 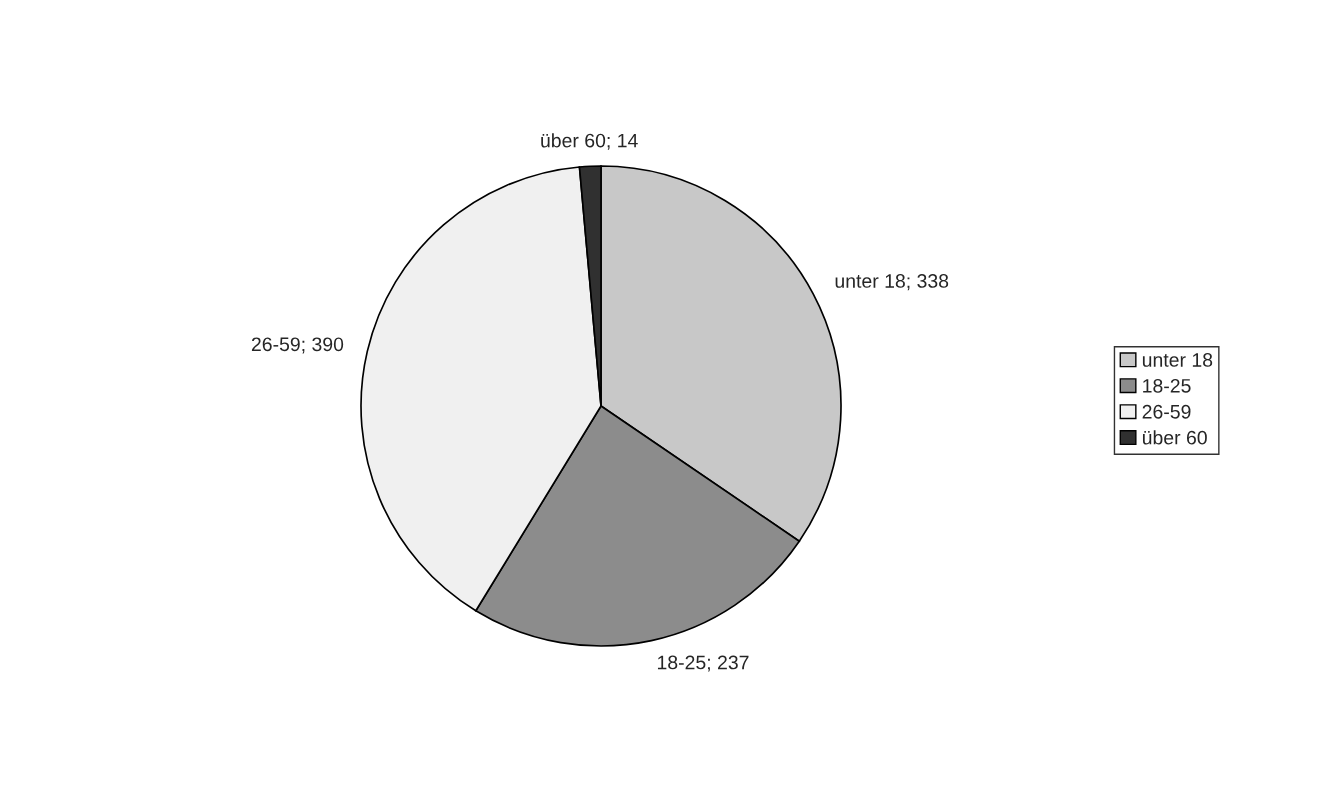 What do you see at coordinates (589, 141) in the screenshot?
I see `data-label: über 60; 14` at bounding box center [589, 141].